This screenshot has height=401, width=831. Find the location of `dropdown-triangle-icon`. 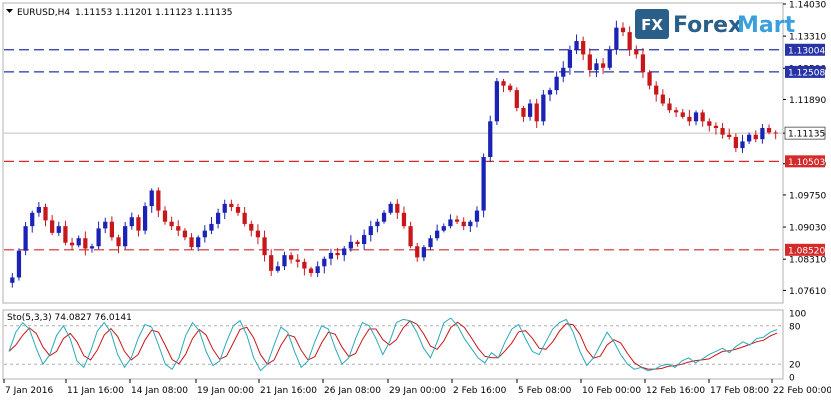

dropdown-triangle-icon is located at coordinates (9, 11).